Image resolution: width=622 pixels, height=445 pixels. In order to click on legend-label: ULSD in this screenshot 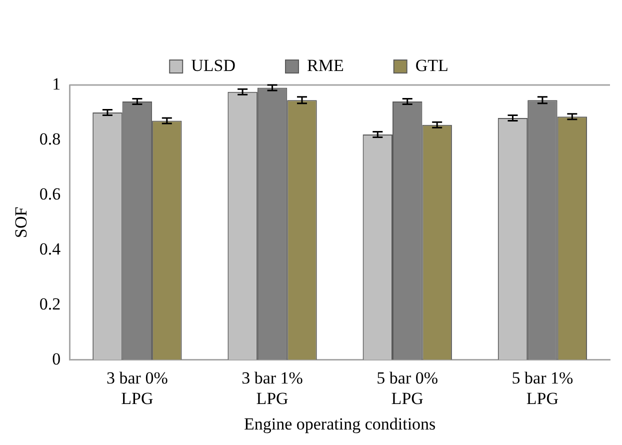, I will do `click(213, 65)`.